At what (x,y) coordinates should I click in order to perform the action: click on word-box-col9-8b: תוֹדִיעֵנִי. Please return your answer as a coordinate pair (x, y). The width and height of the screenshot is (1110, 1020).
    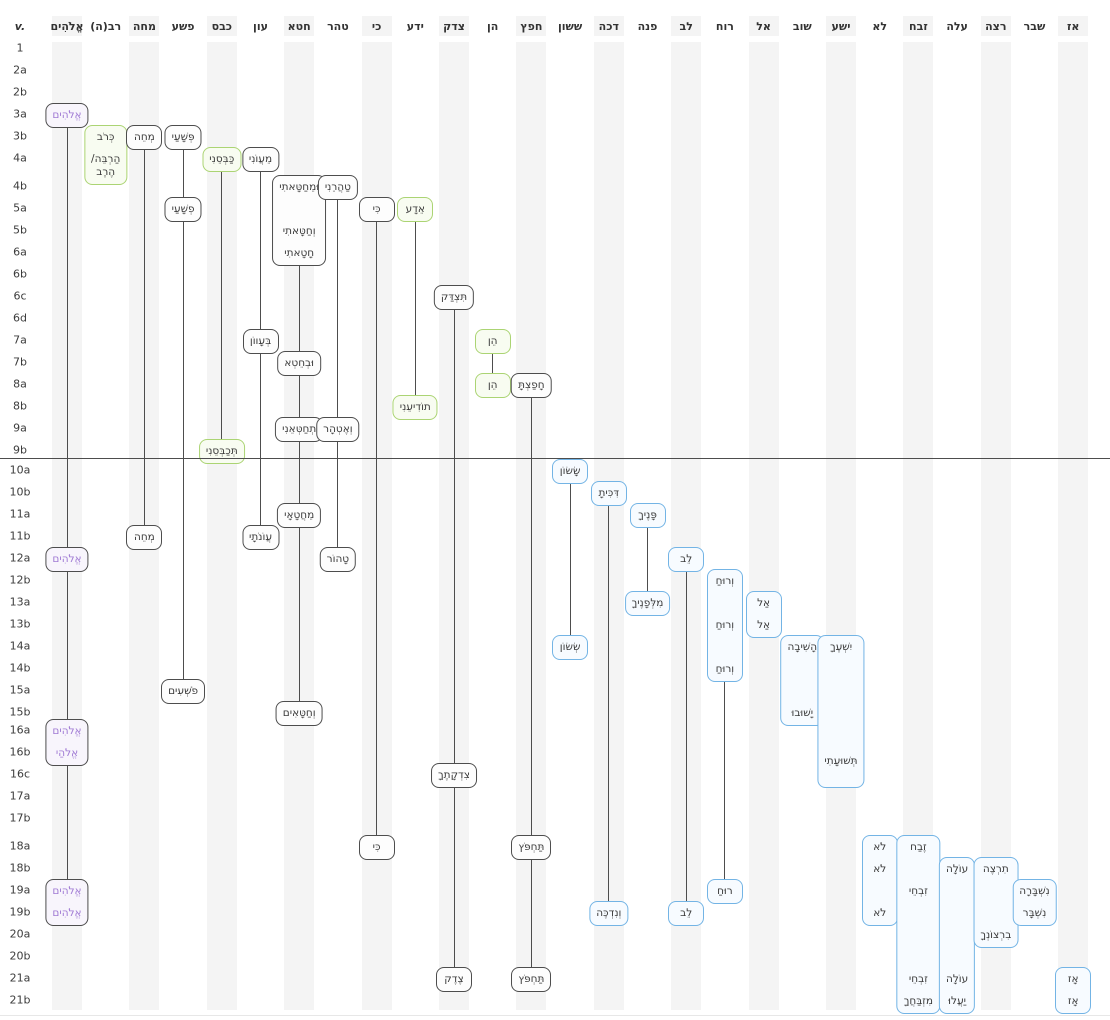
    Looking at the image, I should click on (415, 407).